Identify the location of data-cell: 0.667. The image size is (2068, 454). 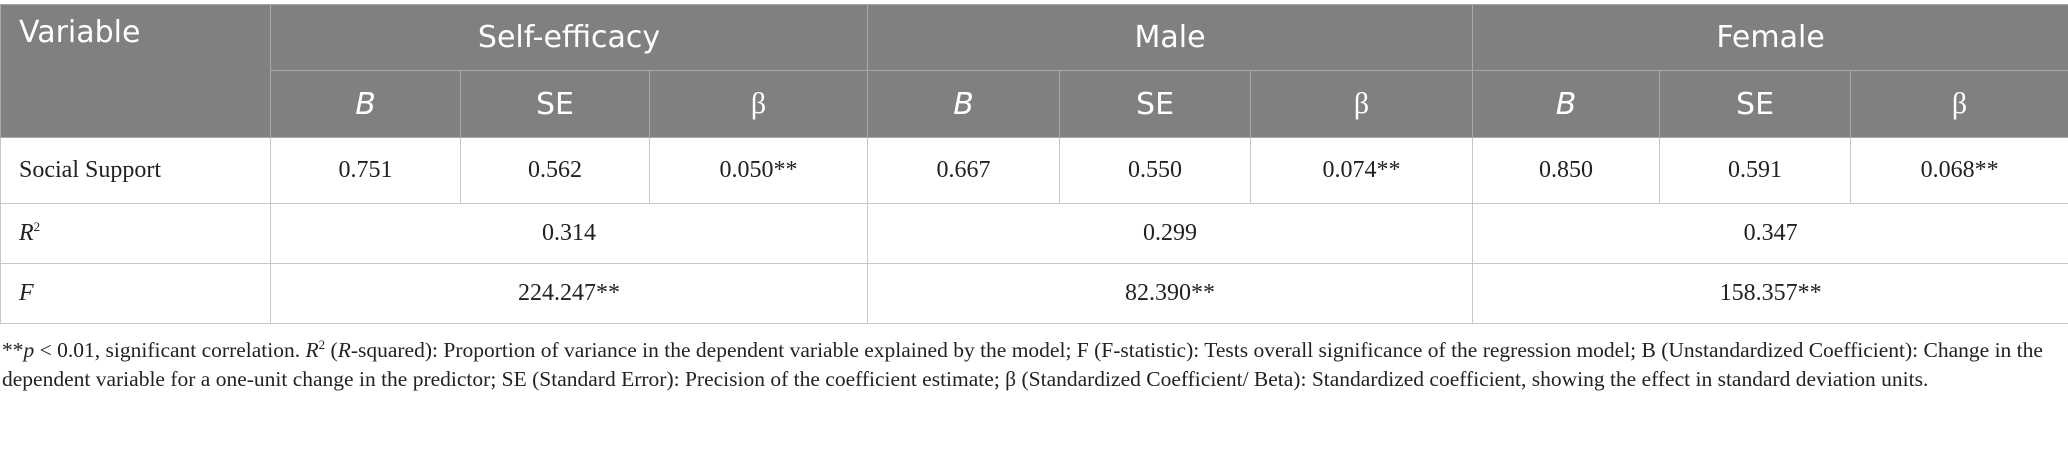
(964, 170).